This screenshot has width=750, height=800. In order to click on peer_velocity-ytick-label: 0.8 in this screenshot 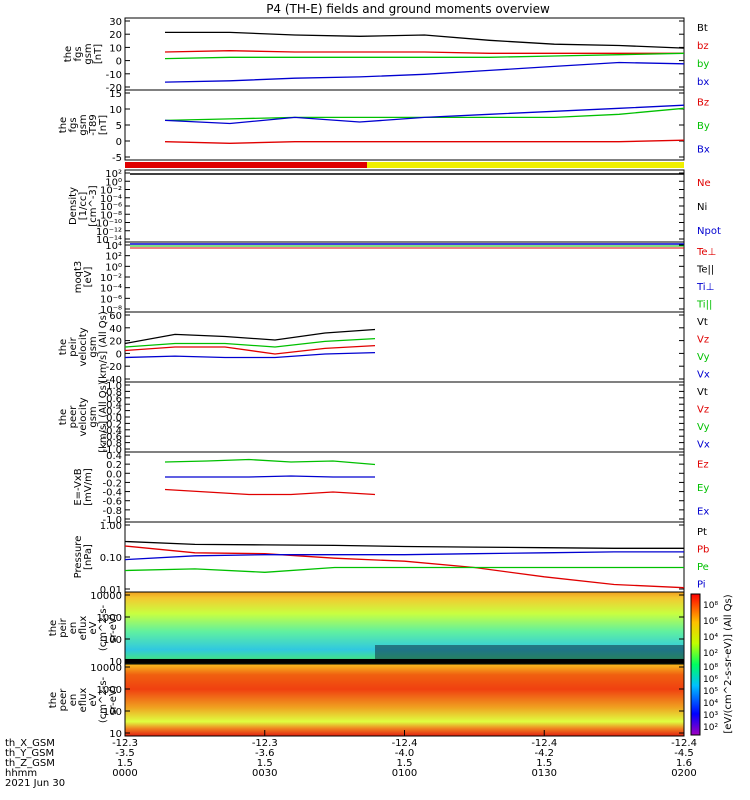, I will do `click(114, 392)`.